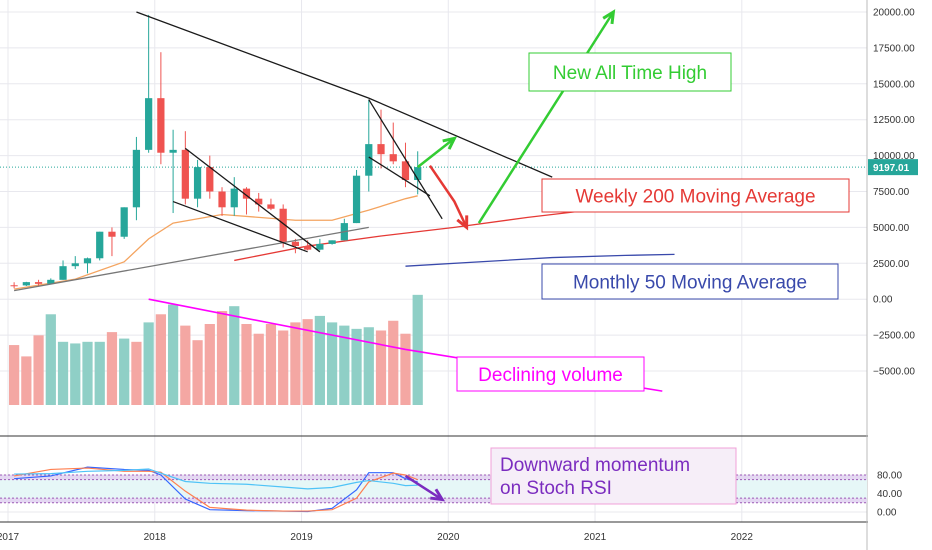 This screenshot has width=932, height=550. I want to click on current-price-badge, so click(893, 167).